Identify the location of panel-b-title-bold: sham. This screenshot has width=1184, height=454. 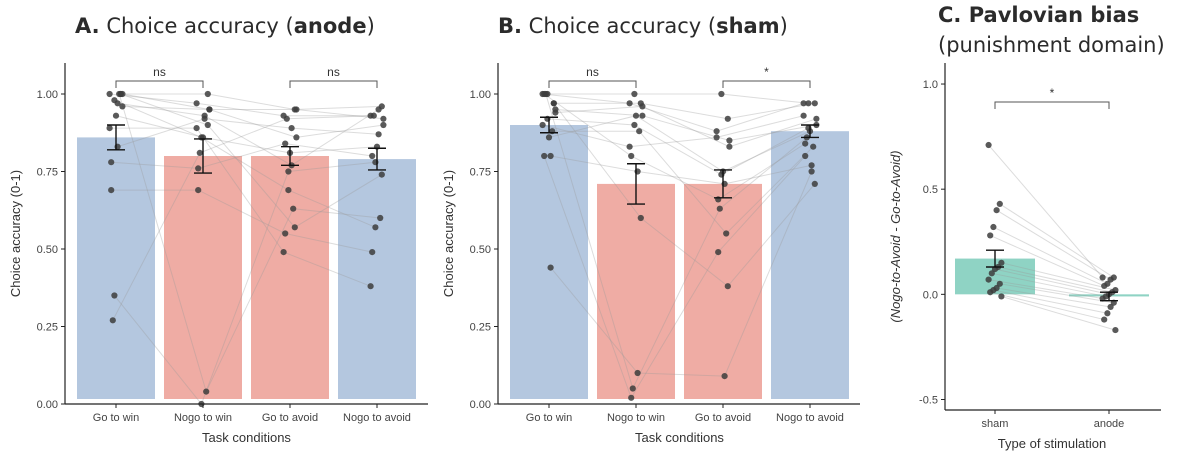
(748, 26).